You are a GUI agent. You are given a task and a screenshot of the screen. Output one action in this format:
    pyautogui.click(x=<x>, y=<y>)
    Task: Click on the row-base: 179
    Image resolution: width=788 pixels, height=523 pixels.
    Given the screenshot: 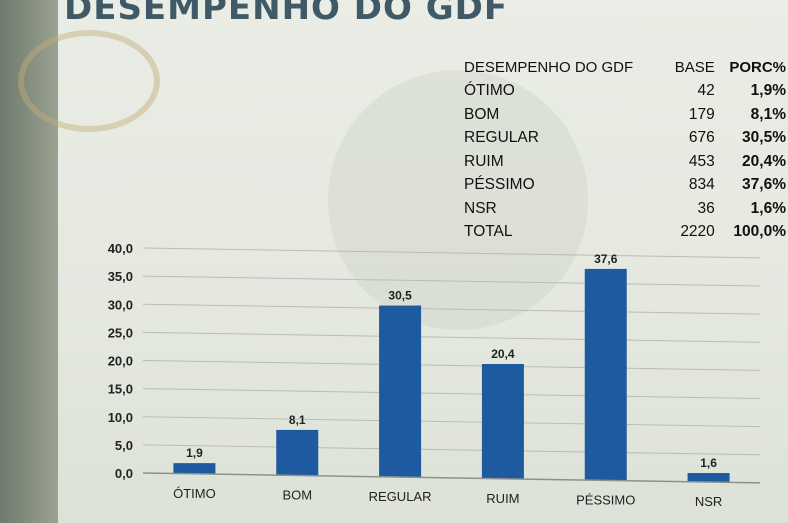 What is the action you would take?
    pyautogui.click(x=701, y=114)
    